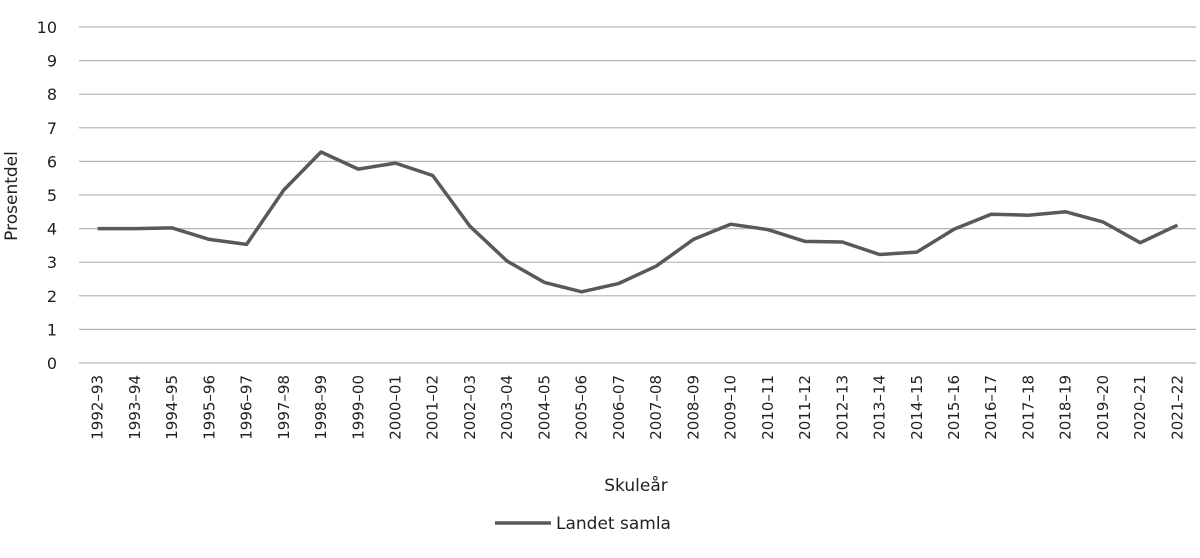 The image size is (1200, 558). Describe the element at coordinates (12, 196) in the screenshot. I see `y-axis-title: Prosentdel` at that location.